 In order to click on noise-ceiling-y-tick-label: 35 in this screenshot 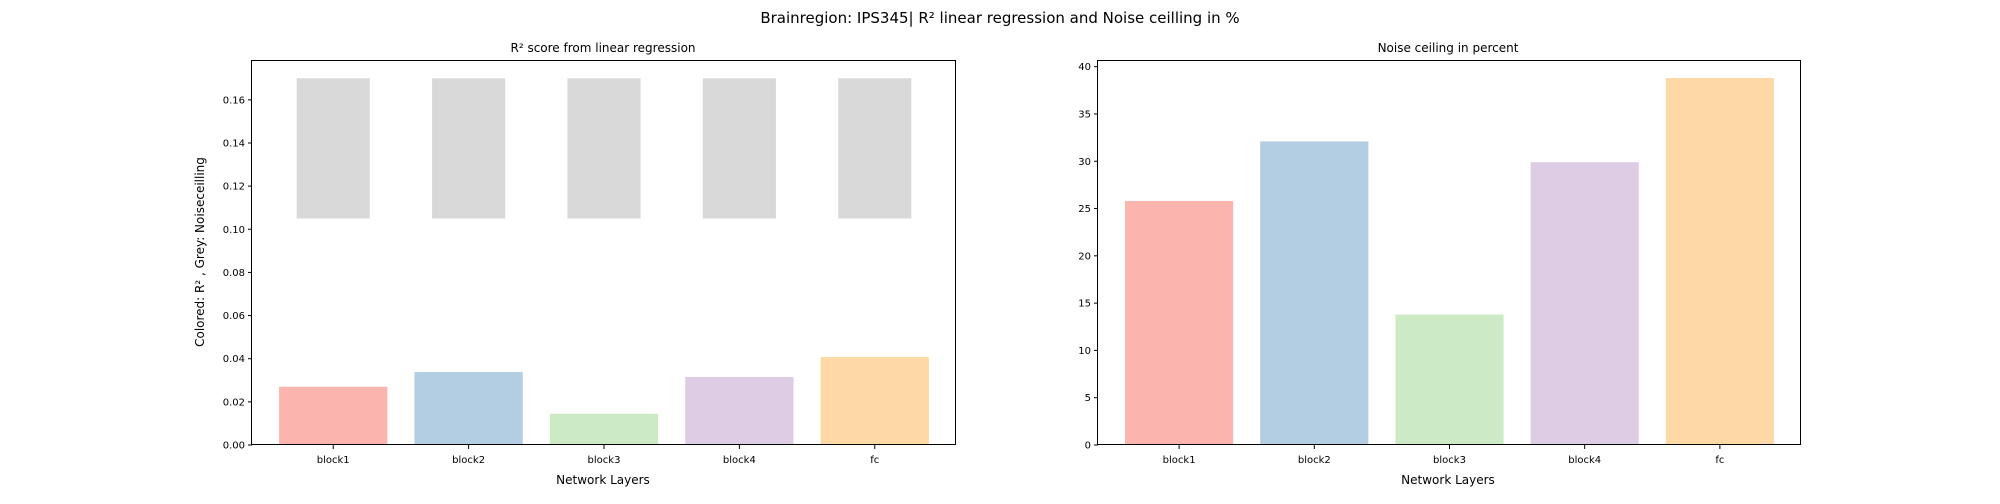, I will do `click(1084, 114)`.